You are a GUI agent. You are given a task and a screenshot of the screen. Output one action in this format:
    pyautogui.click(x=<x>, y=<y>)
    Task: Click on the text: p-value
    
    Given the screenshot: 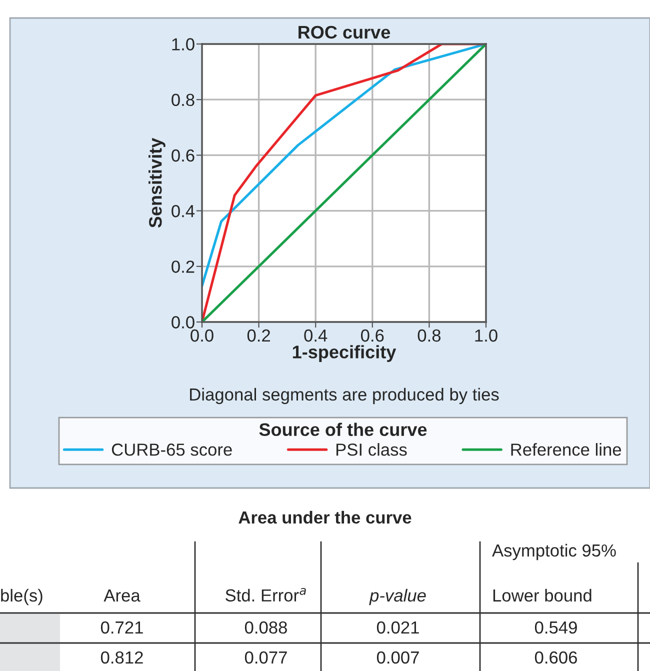 What is the action you would take?
    pyautogui.click(x=397, y=597)
    